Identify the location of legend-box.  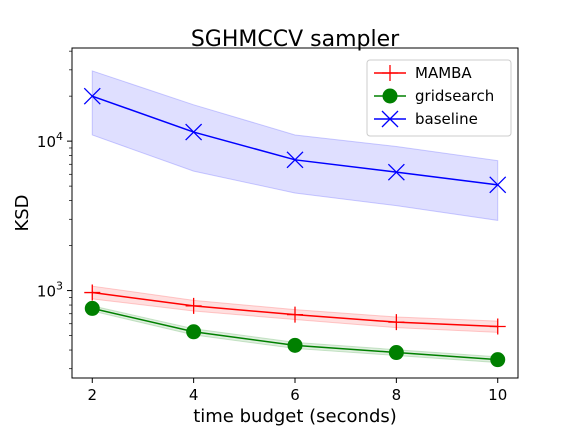
(439, 98).